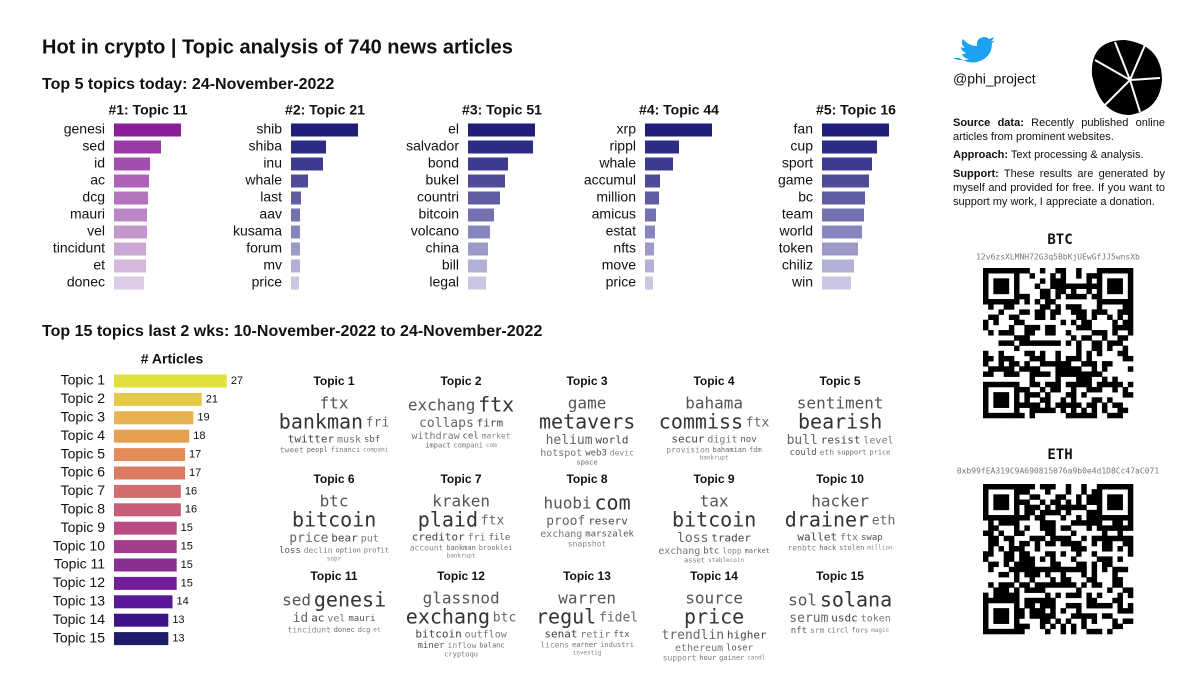 The height and width of the screenshot is (689, 1200). What do you see at coordinates (308, 538) in the screenshot?
I see `cloud-word: price` at bounding box center [308, 538].